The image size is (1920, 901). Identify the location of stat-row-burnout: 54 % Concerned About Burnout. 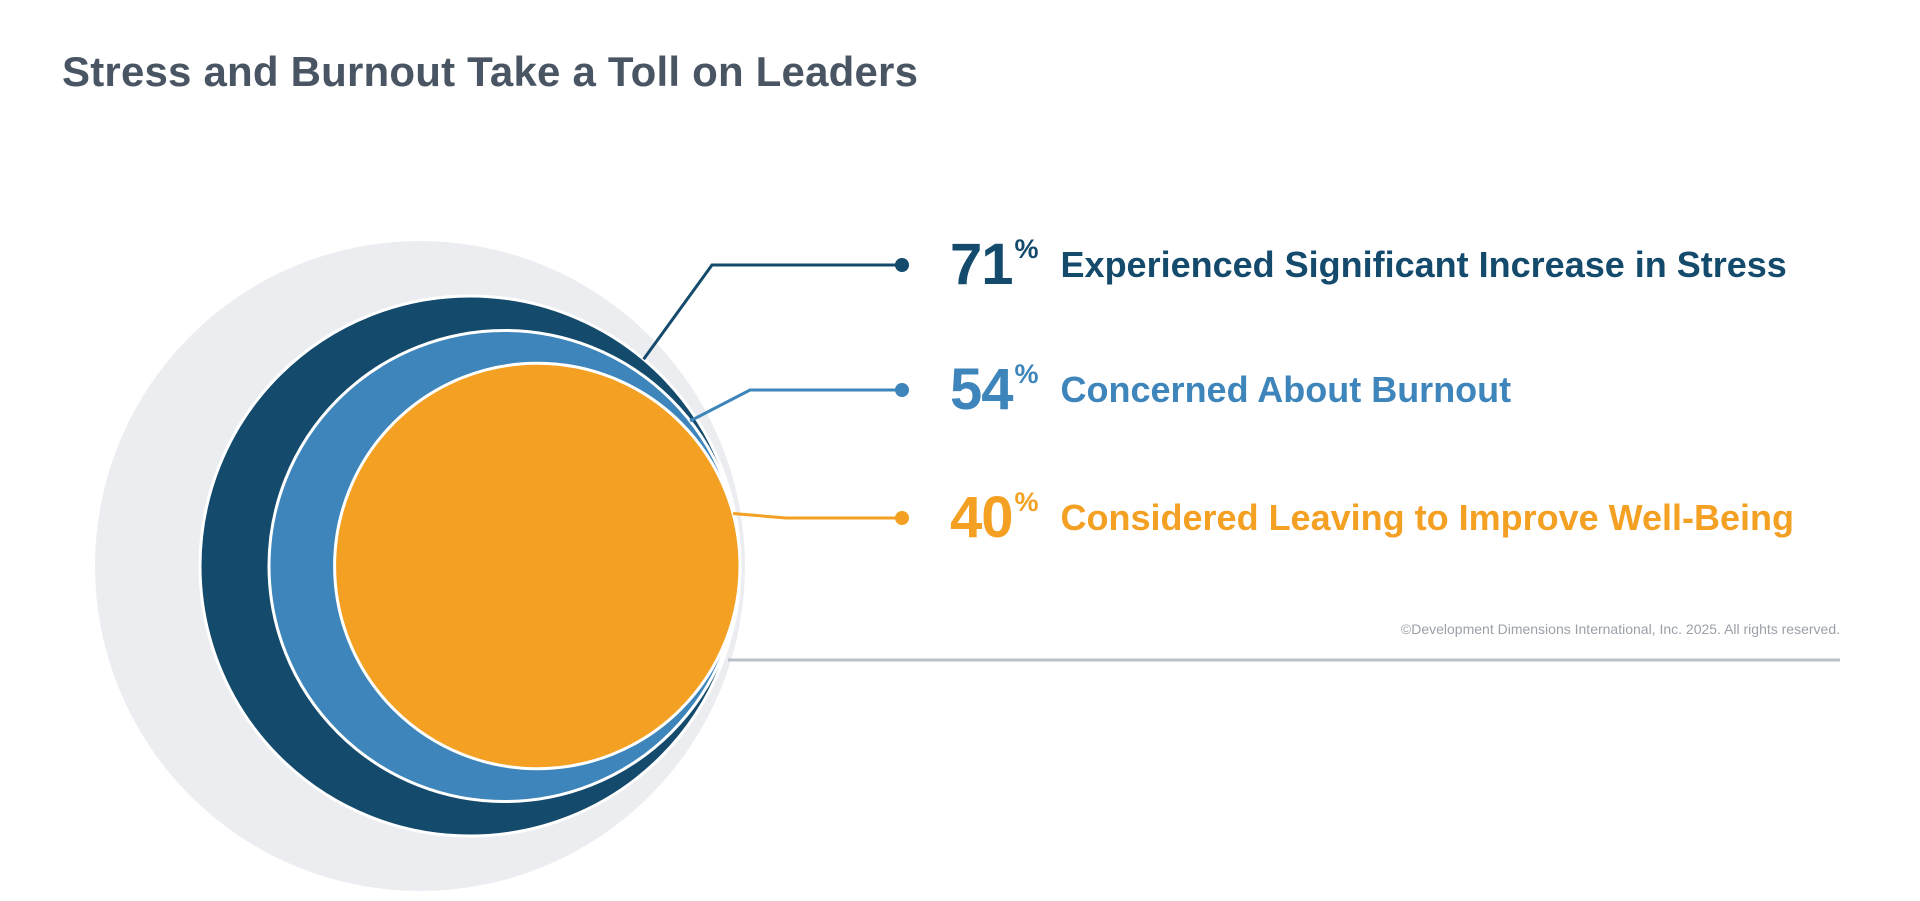
(1230, 390).